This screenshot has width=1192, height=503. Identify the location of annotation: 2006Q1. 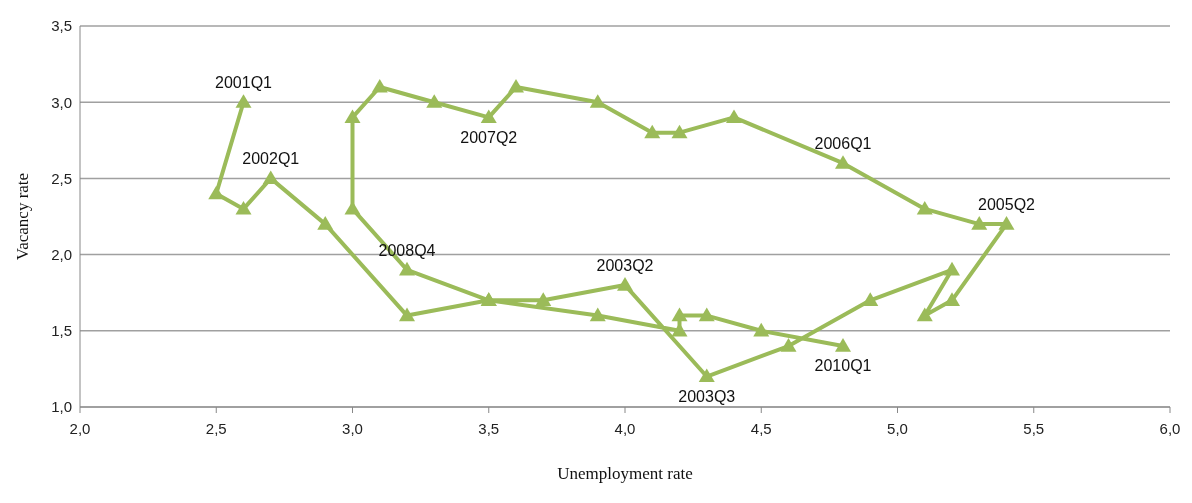
(843, 144).